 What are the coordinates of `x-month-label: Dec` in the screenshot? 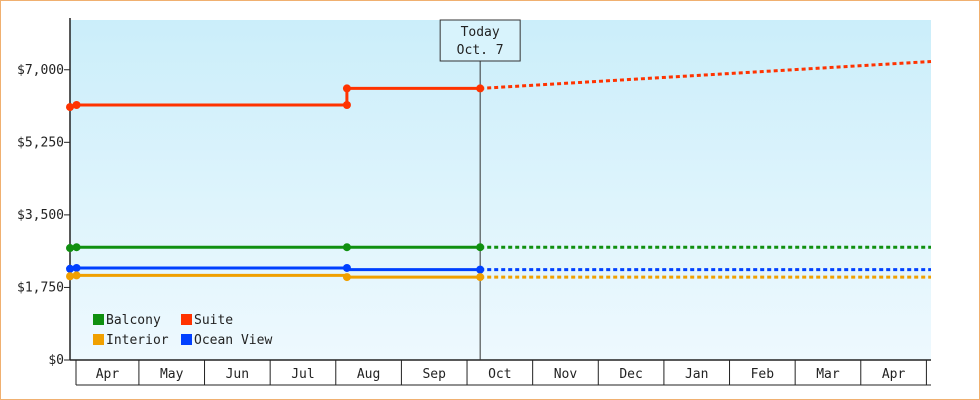 It's located at (630, 374).